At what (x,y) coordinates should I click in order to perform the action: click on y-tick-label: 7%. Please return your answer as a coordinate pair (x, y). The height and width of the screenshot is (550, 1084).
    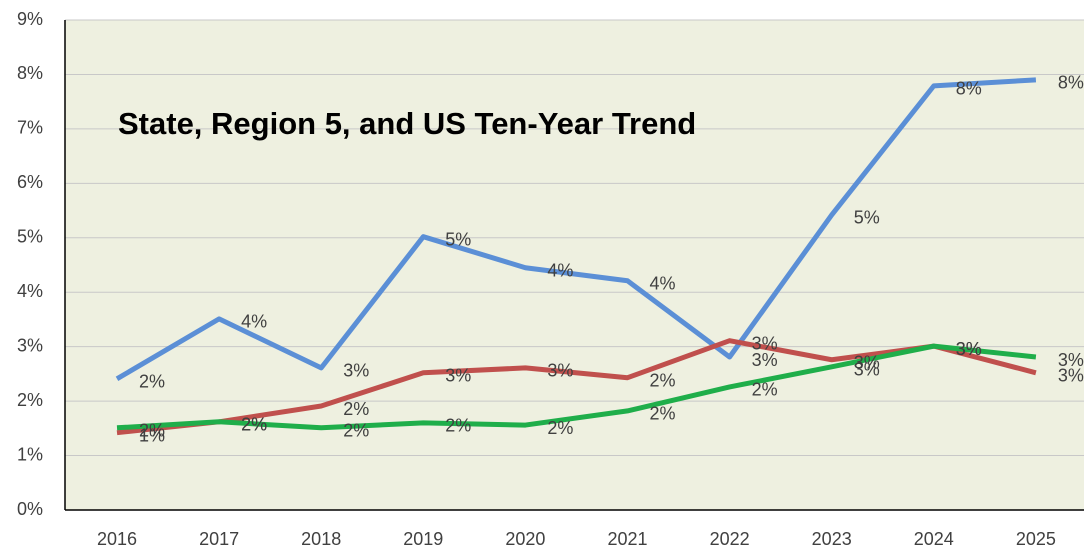
    Looking at the image, I should click on (30, 128).